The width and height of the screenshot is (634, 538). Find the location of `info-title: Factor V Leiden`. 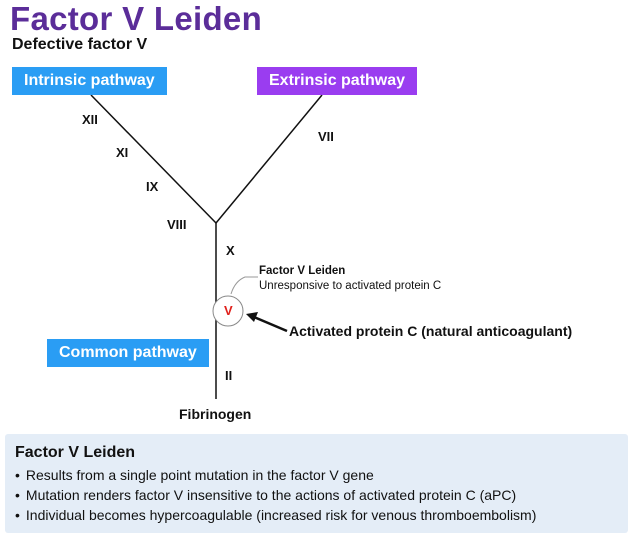

info-title: Factor V Leiden is located at coordinates (75, 452).